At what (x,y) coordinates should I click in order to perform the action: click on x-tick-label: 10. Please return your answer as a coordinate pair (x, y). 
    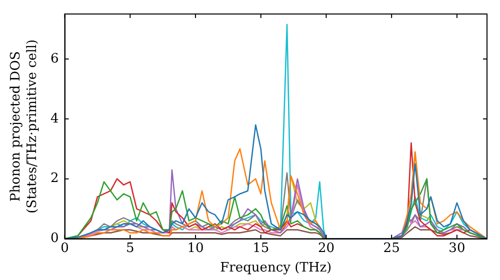
    Looking at the image, I should click on (195, 248).